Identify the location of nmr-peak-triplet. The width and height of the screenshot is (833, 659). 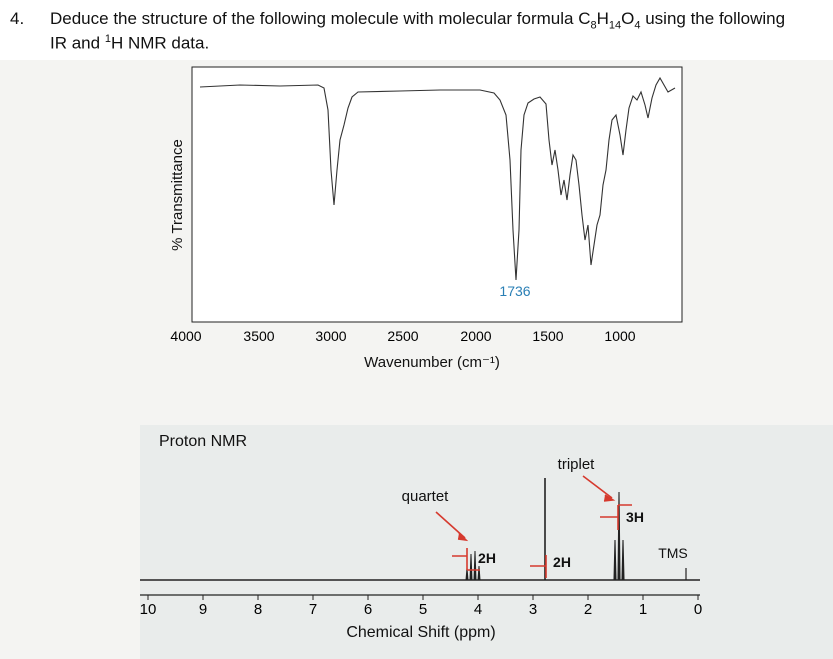
(619, 536).